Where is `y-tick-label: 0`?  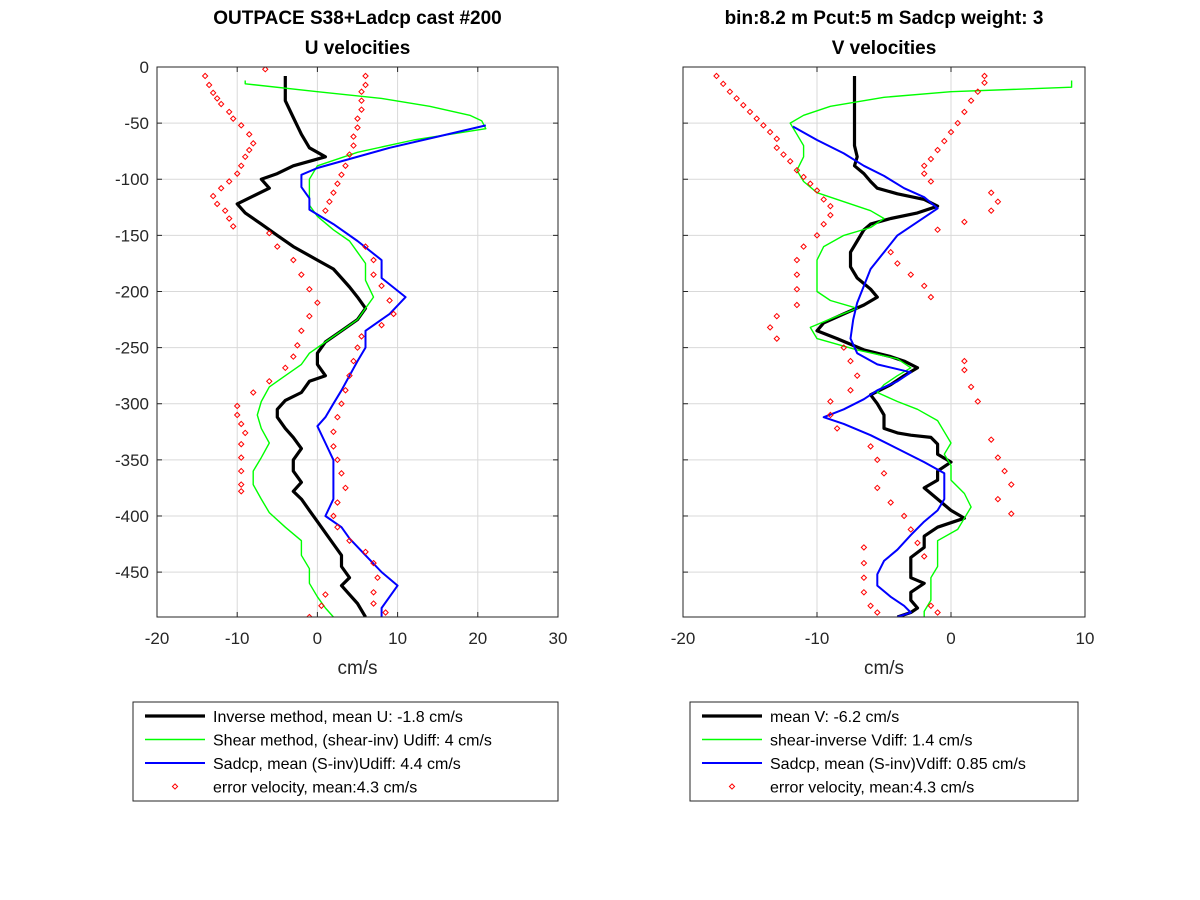 y-tick-label: 0 is located at coordinates (144, 67).